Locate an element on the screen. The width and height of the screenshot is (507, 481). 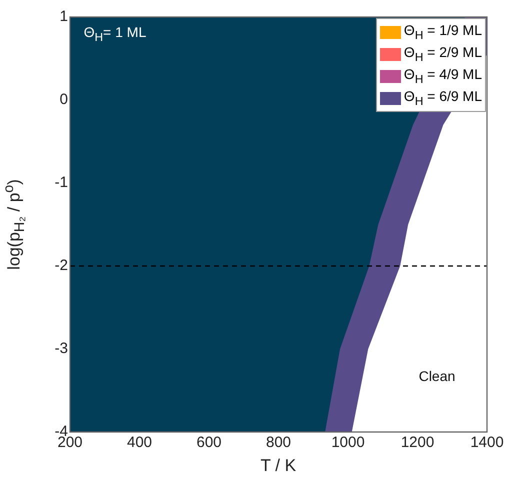
y-tick-label: 0 is located at coordinates (64, 99).